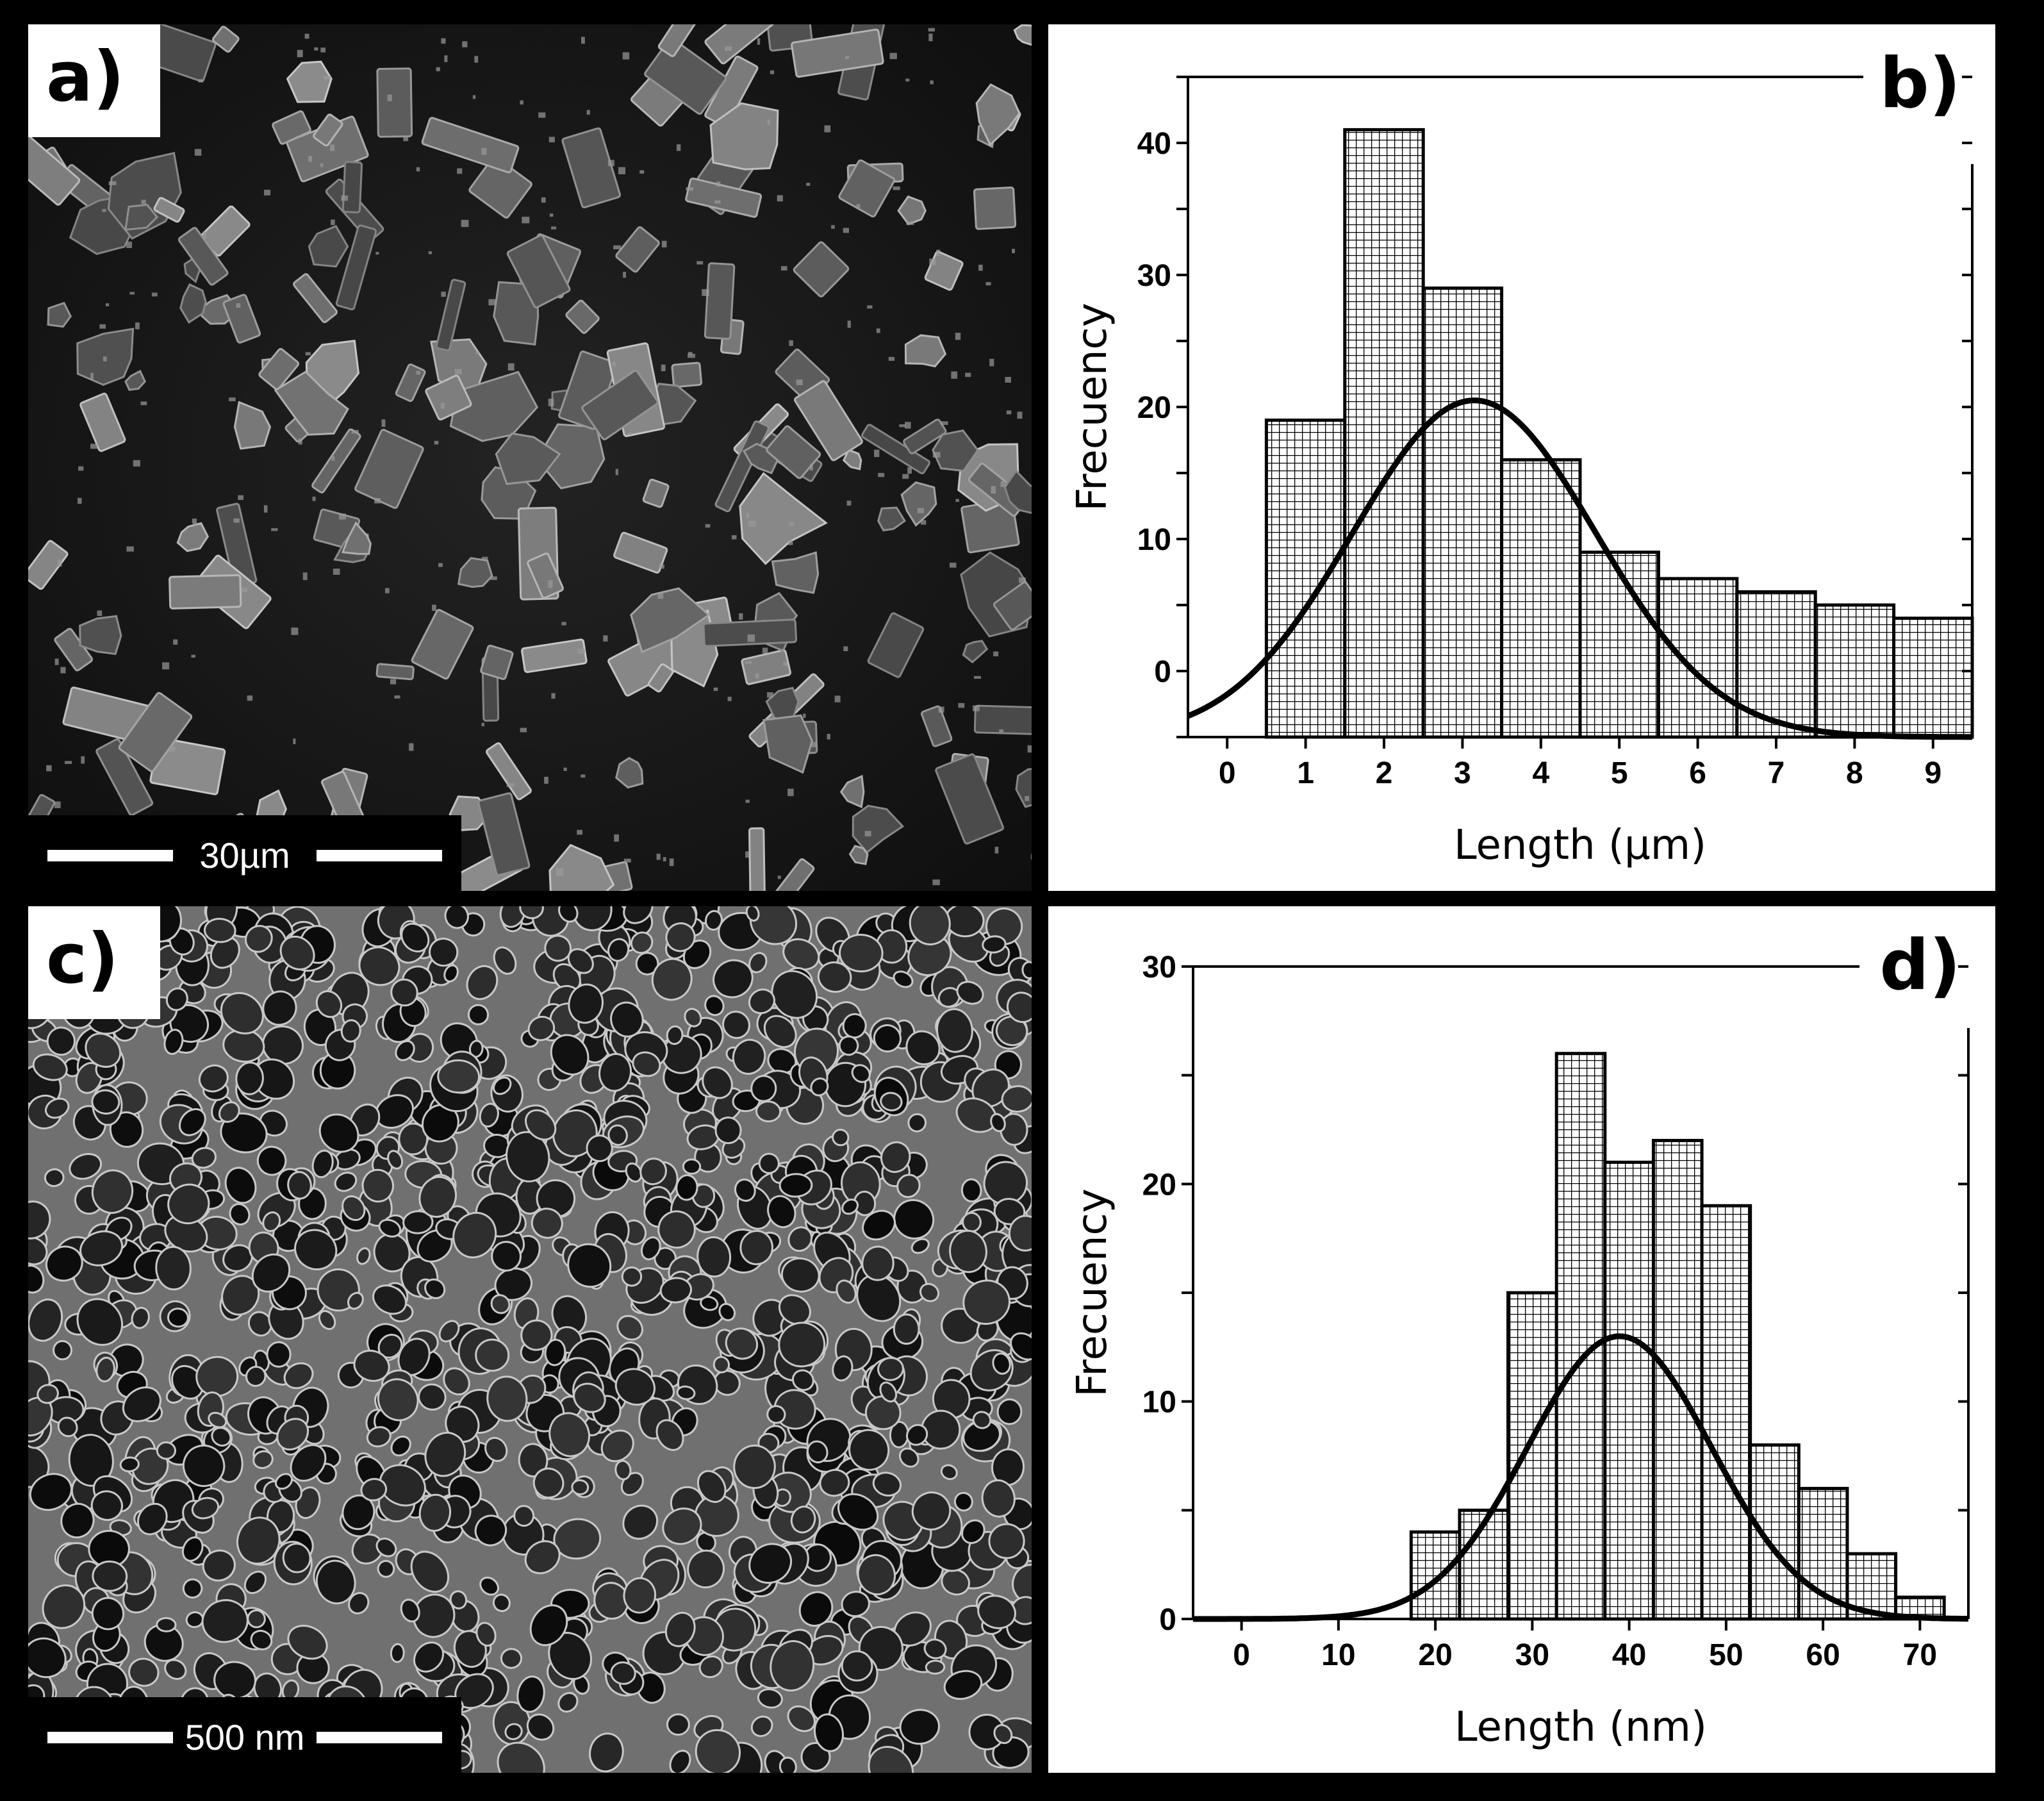  I want to click on gaussian-fit-curve, so click(1581, 1478).